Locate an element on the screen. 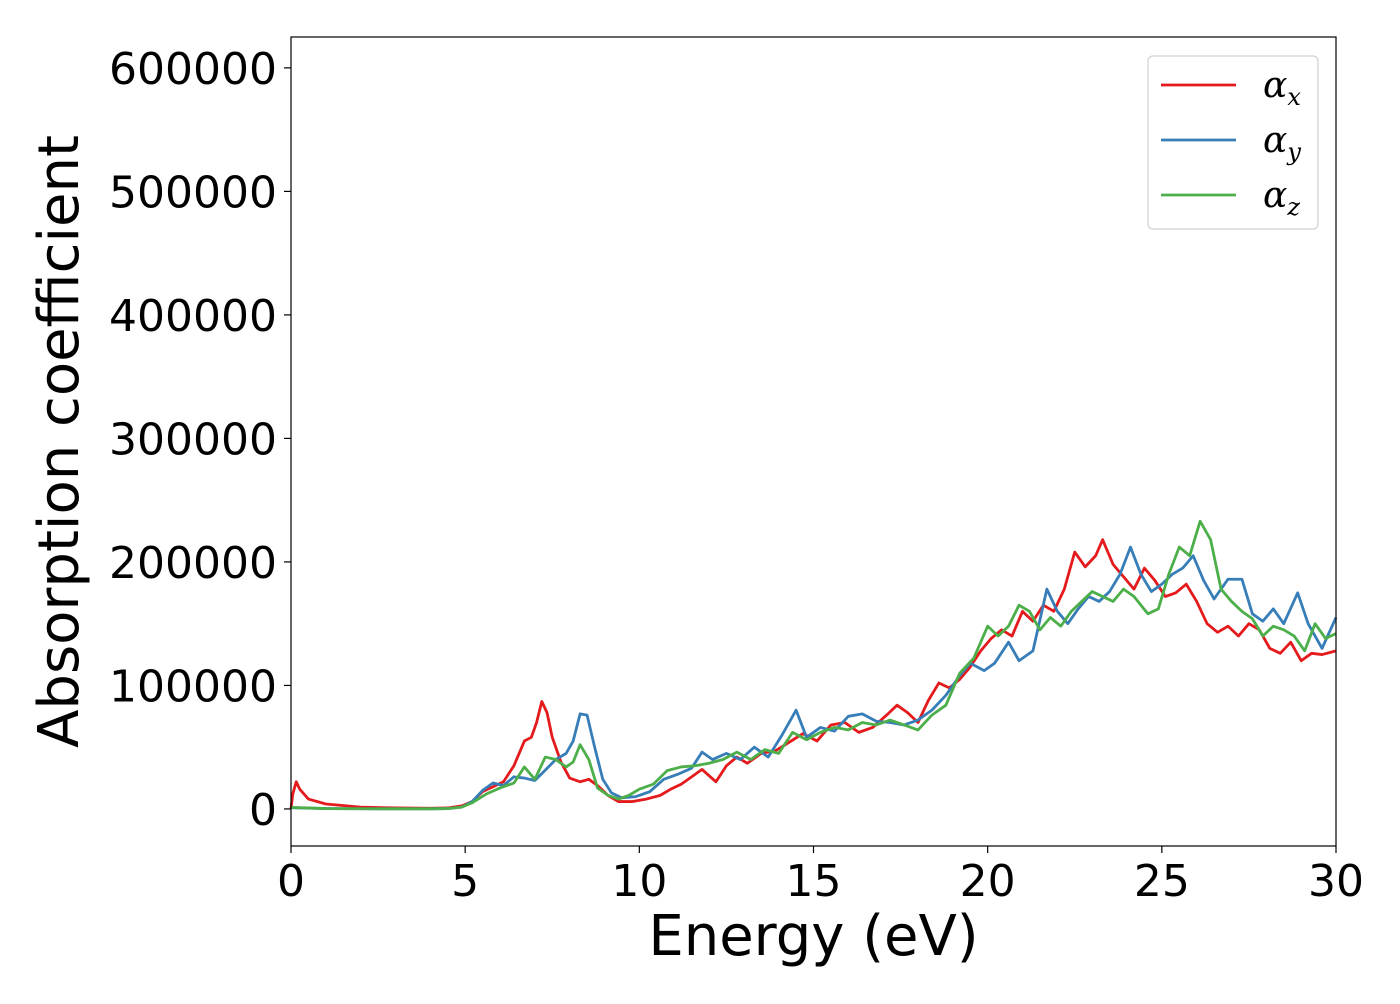 The image size is (1400, 1004). x-tick-label: 30 is located at coordinates (1336, 881).